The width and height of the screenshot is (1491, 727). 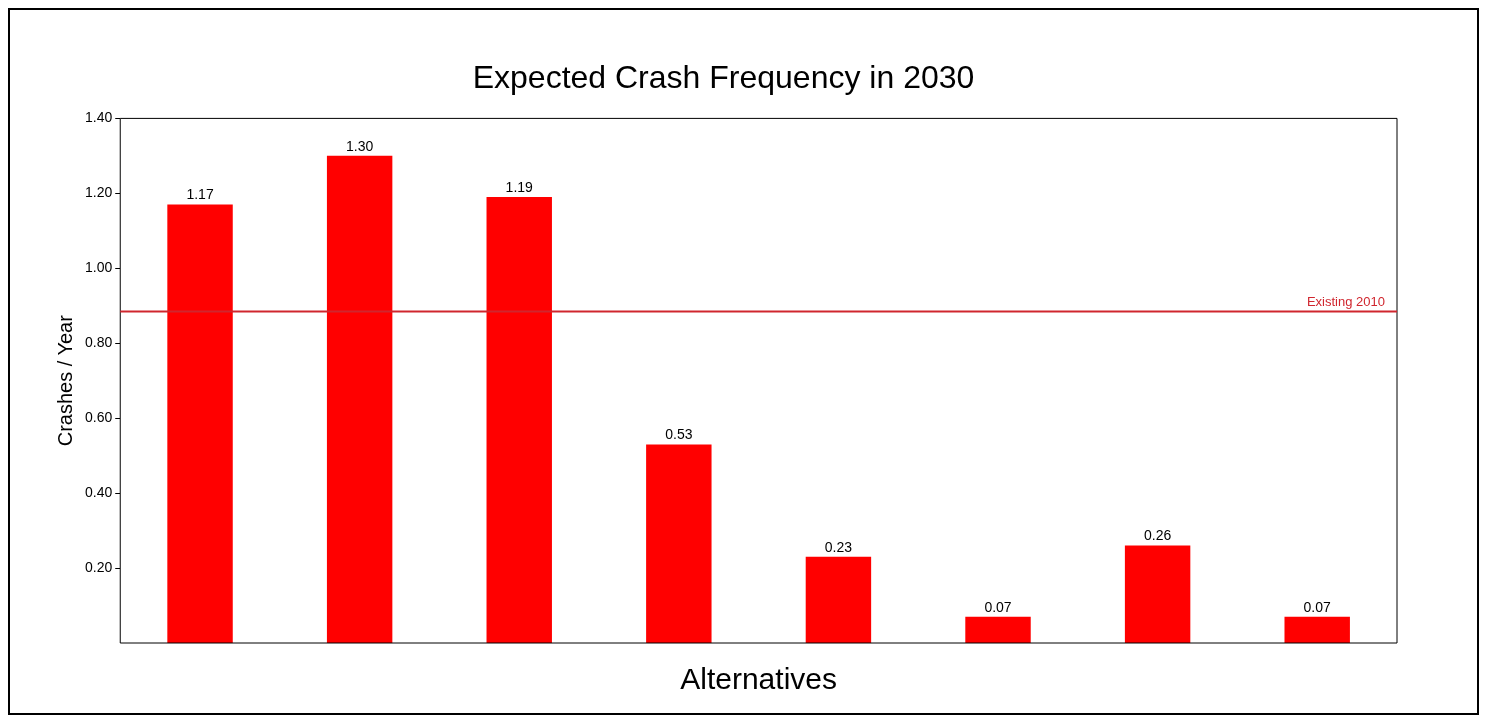 I want to click on y-tick-label: 0.60, so click(x=99, y=417).